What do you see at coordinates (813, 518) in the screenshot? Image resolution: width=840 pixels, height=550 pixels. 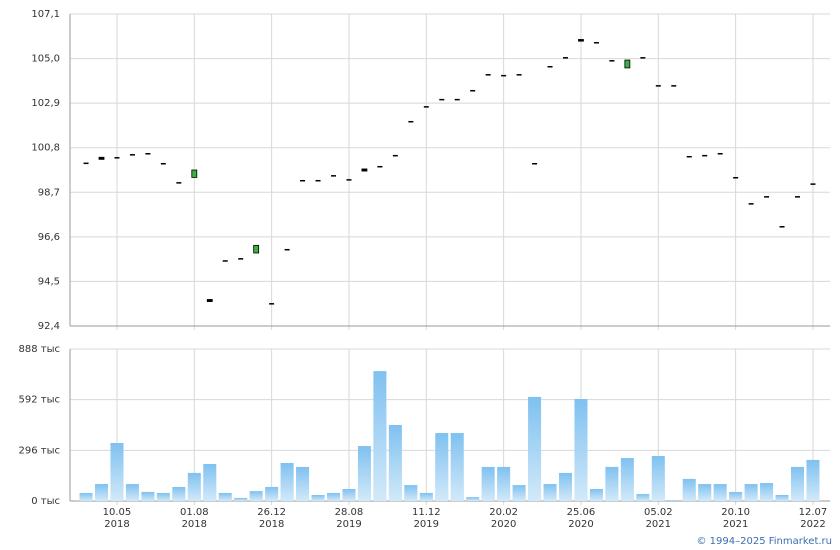 I see `x-tick-label: 12.07 2022` at bounding box center [813, 518].